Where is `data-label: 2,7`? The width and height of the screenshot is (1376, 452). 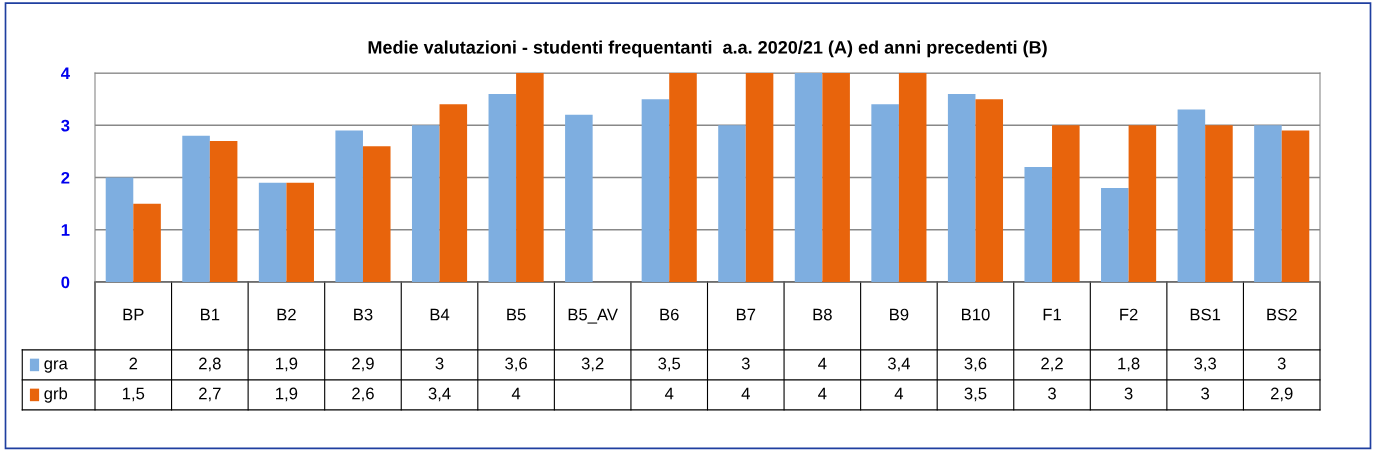 data-label: 2,7 is located at coordinates (210, 394).